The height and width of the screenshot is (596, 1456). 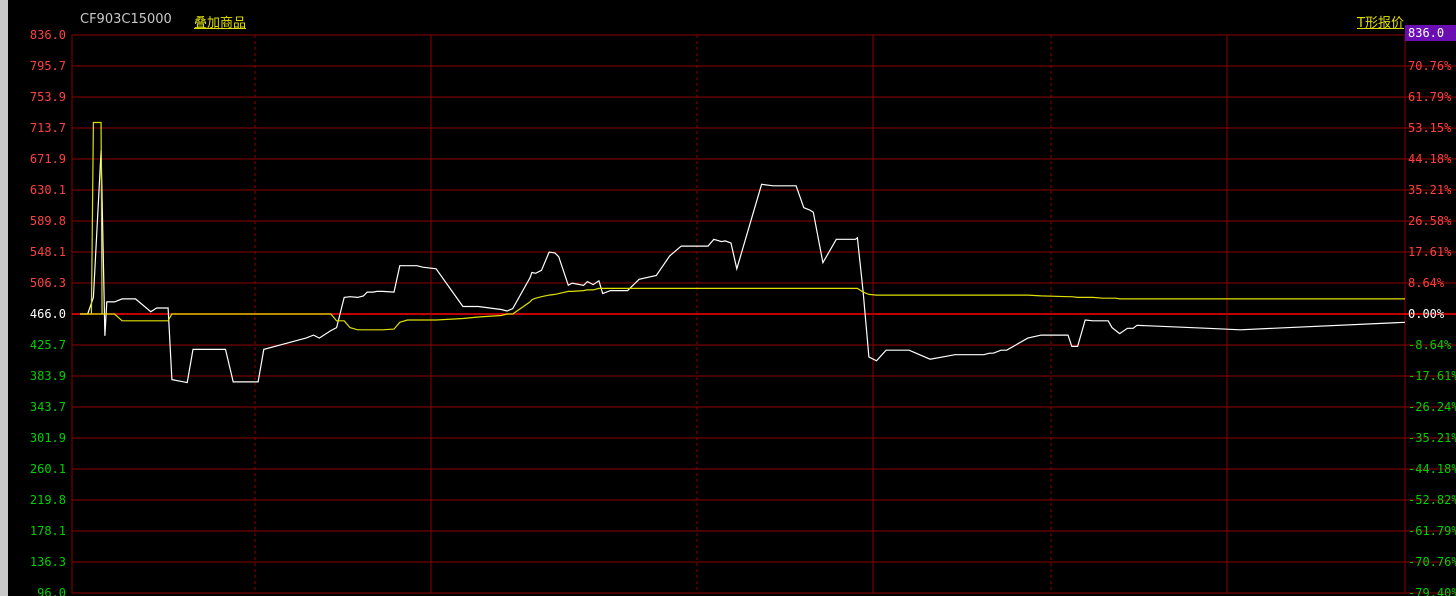 What do you see at coordinates (1430, 190) in the screenshot?
I see `y-tick-right: 35.21%` at bounding box center [1430, 190].